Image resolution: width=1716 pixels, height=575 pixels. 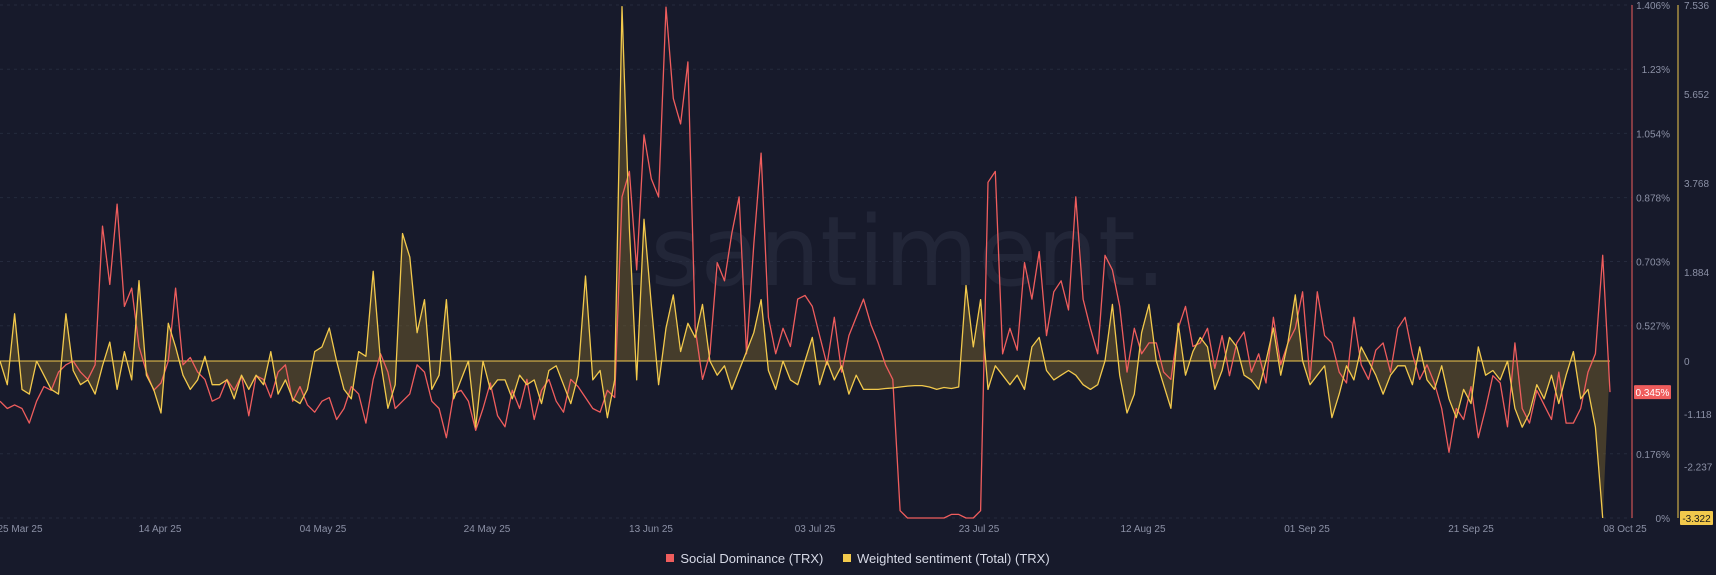 I want to click on x-tick-label: 01 Sep 25, so click(x=1307, y=529).